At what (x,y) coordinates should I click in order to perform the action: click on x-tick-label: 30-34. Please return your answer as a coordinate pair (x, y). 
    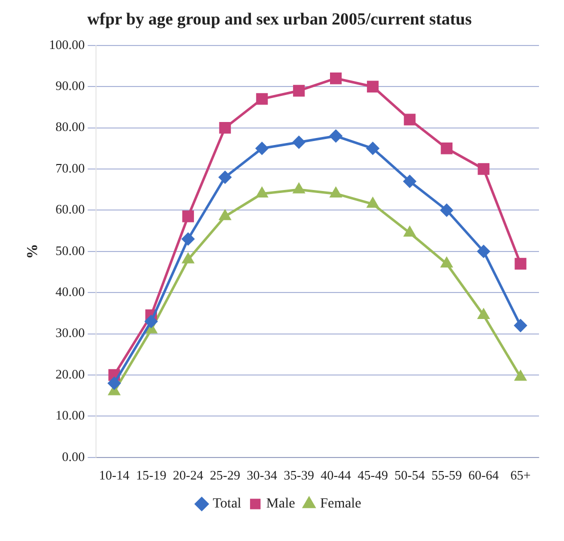
    Looking at the image, I should click on (262, 475).